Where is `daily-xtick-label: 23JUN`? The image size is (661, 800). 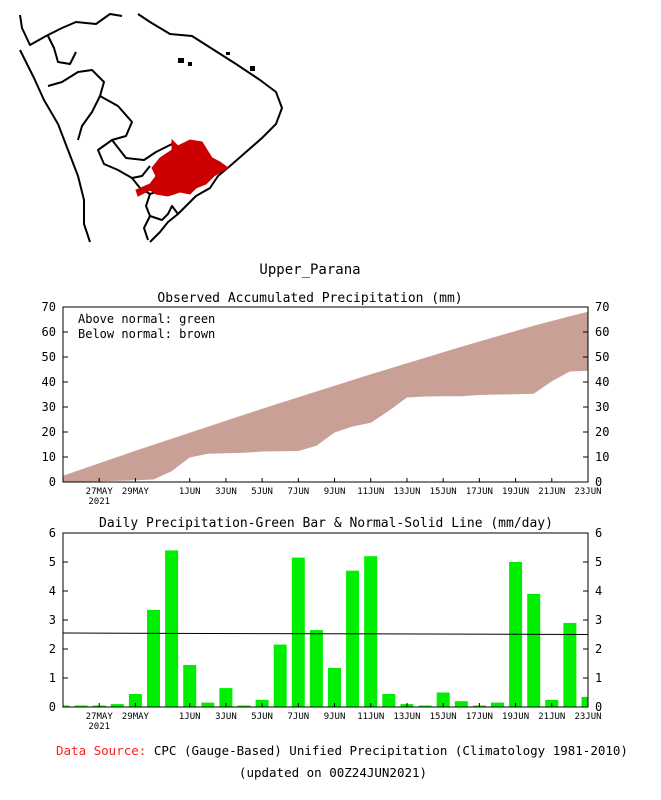 daily-xtick-label: 23JUN is located at coordinates (587, 717).